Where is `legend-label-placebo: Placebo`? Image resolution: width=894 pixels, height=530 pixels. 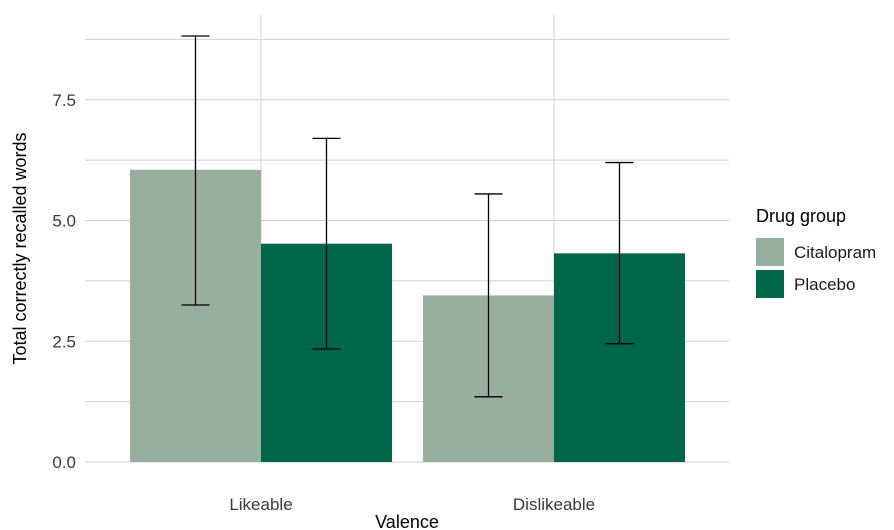
legend-label-placebo: Placebo is located at coordinates (824, 284).